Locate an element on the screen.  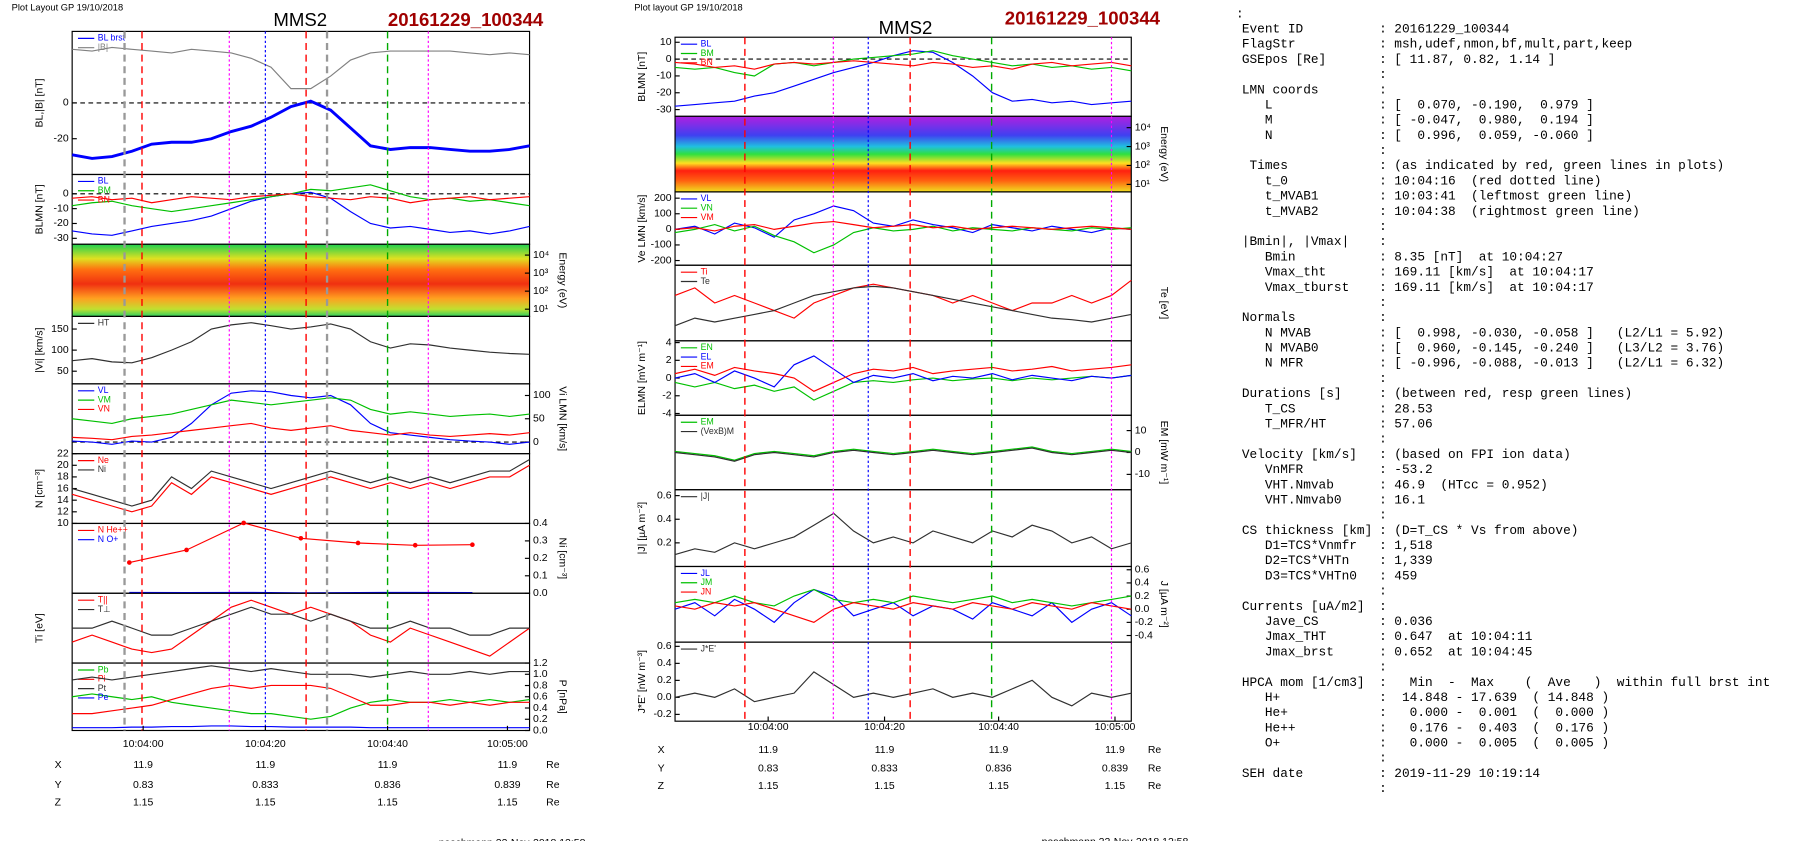
summary-label: H+ is located at coordinates (1261, 697).